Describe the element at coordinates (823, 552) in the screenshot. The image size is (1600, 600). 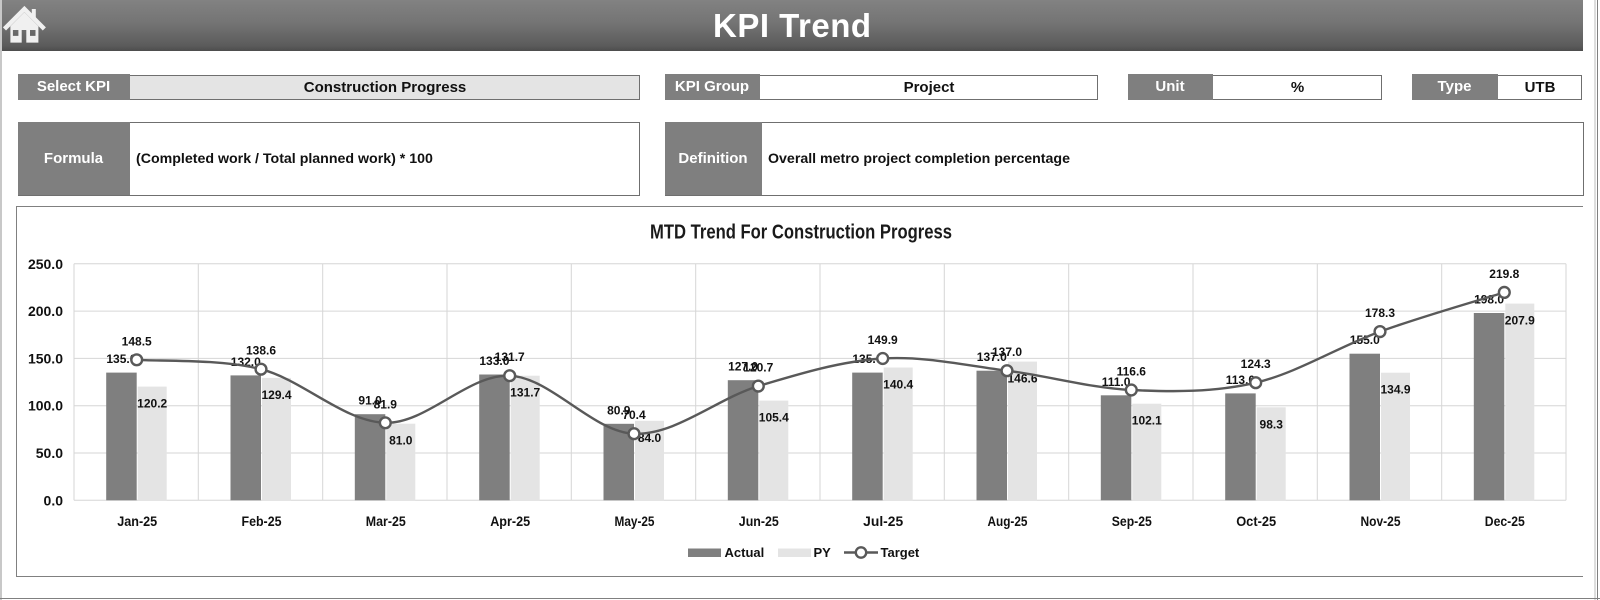
I see `svg-text: PY` at that location.